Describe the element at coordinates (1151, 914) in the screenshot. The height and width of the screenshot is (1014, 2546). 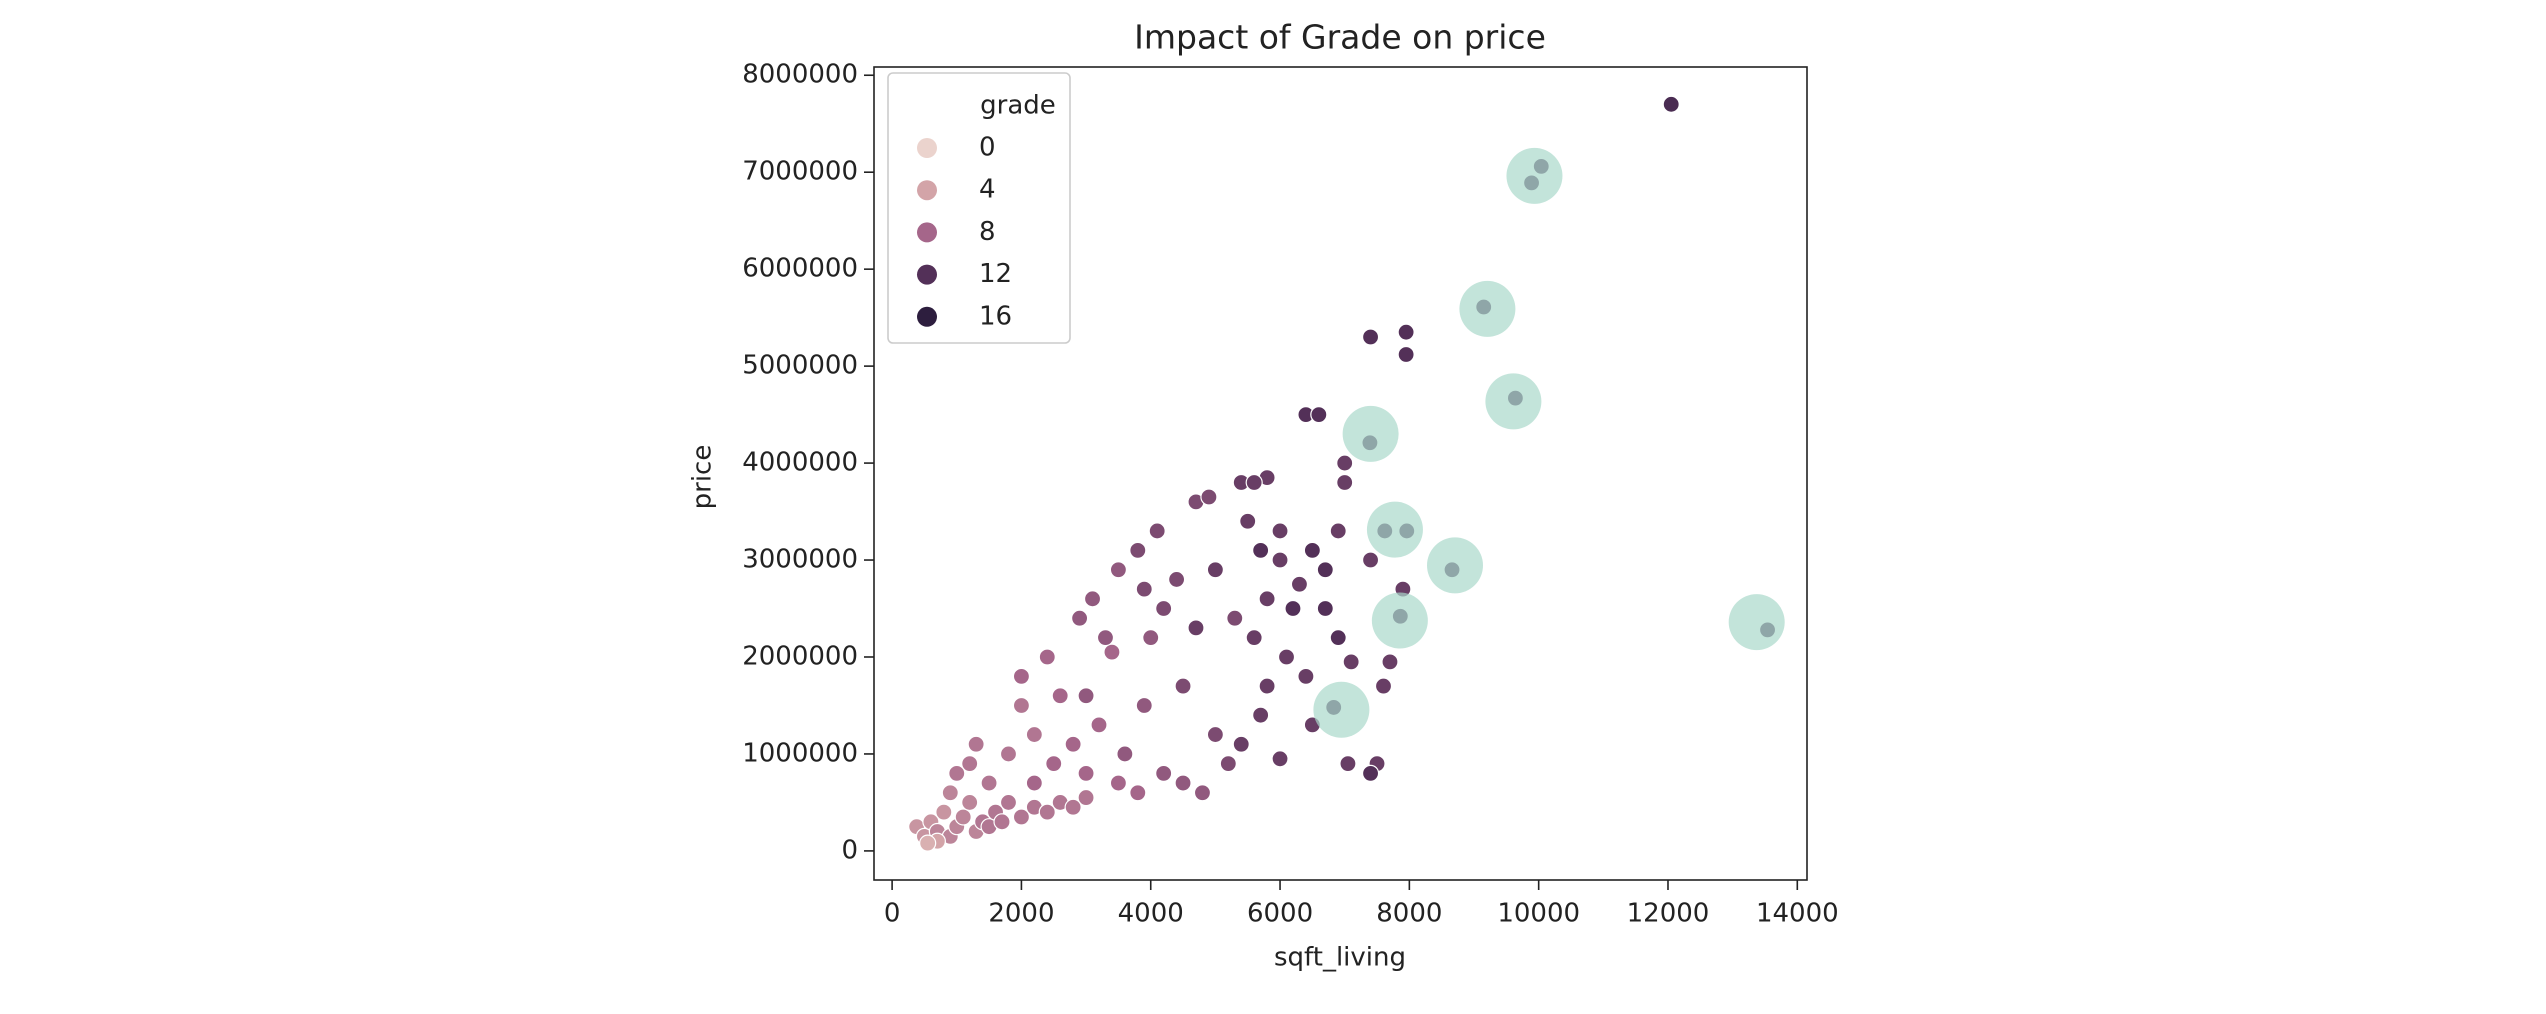
I see `x-tick-label: 4000` at that location.